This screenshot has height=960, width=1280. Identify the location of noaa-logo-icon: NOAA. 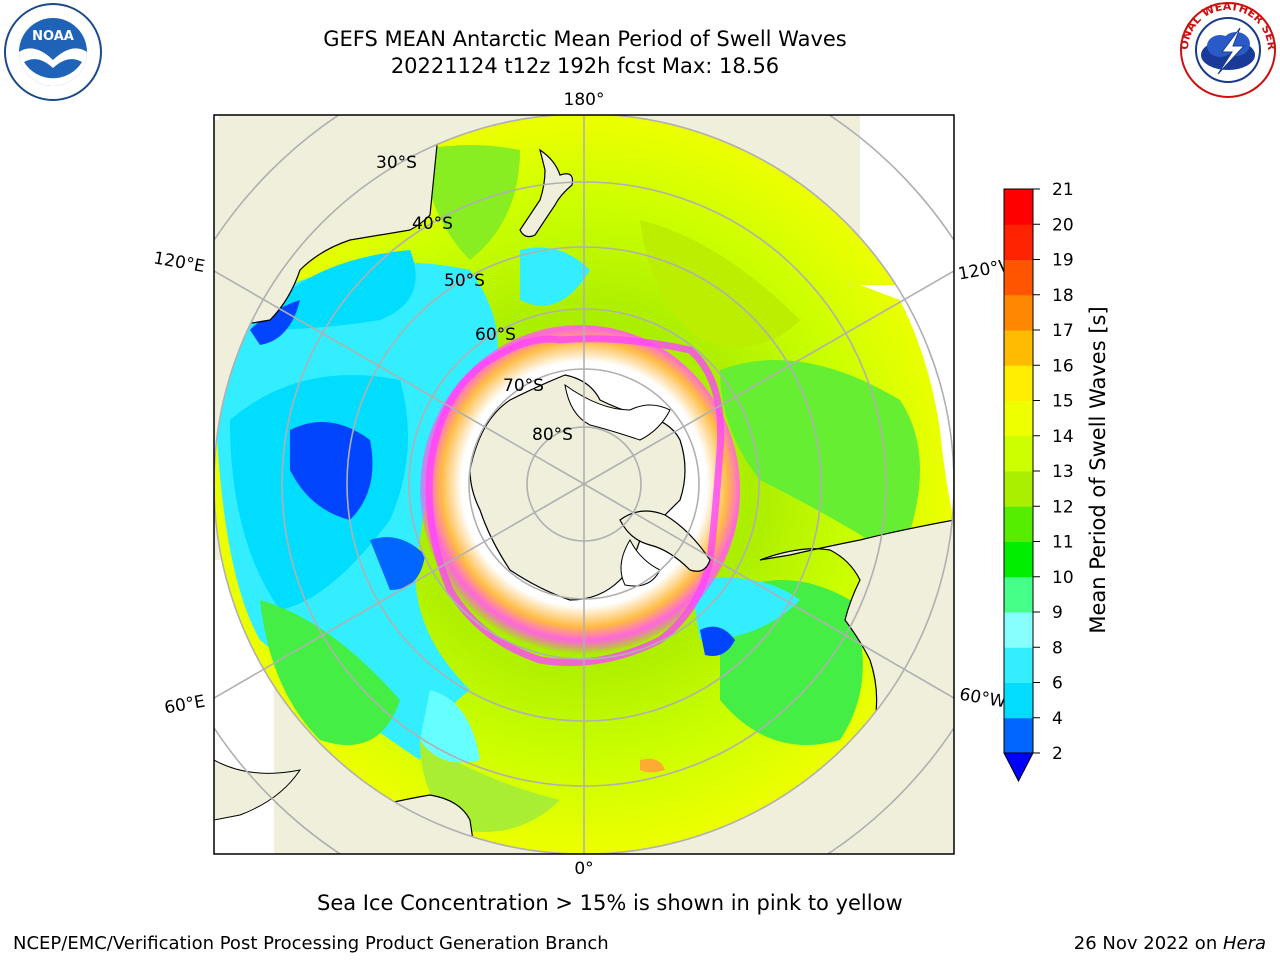
(53, 52).